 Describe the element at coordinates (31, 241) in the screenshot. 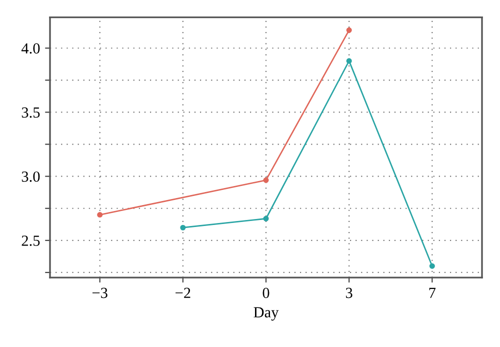

I see `y-tick-label: 2.5` at that location.